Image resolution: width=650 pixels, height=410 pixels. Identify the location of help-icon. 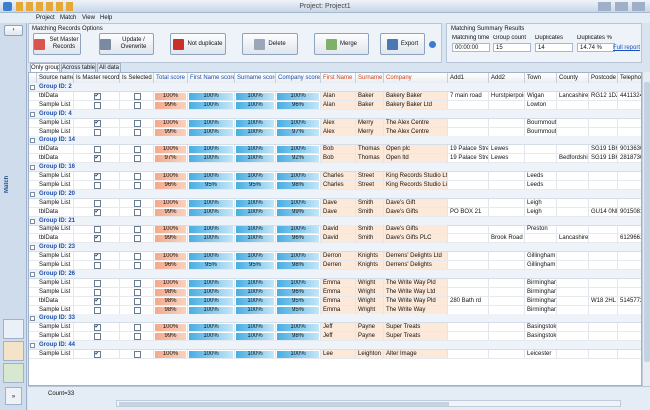
(432, 44).